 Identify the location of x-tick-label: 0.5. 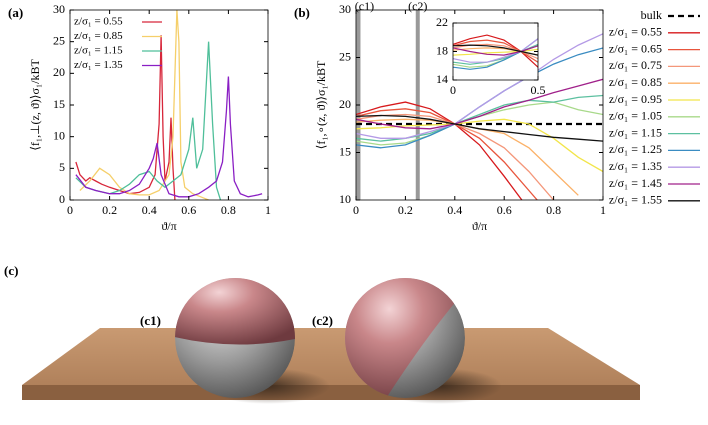
(538, 90).